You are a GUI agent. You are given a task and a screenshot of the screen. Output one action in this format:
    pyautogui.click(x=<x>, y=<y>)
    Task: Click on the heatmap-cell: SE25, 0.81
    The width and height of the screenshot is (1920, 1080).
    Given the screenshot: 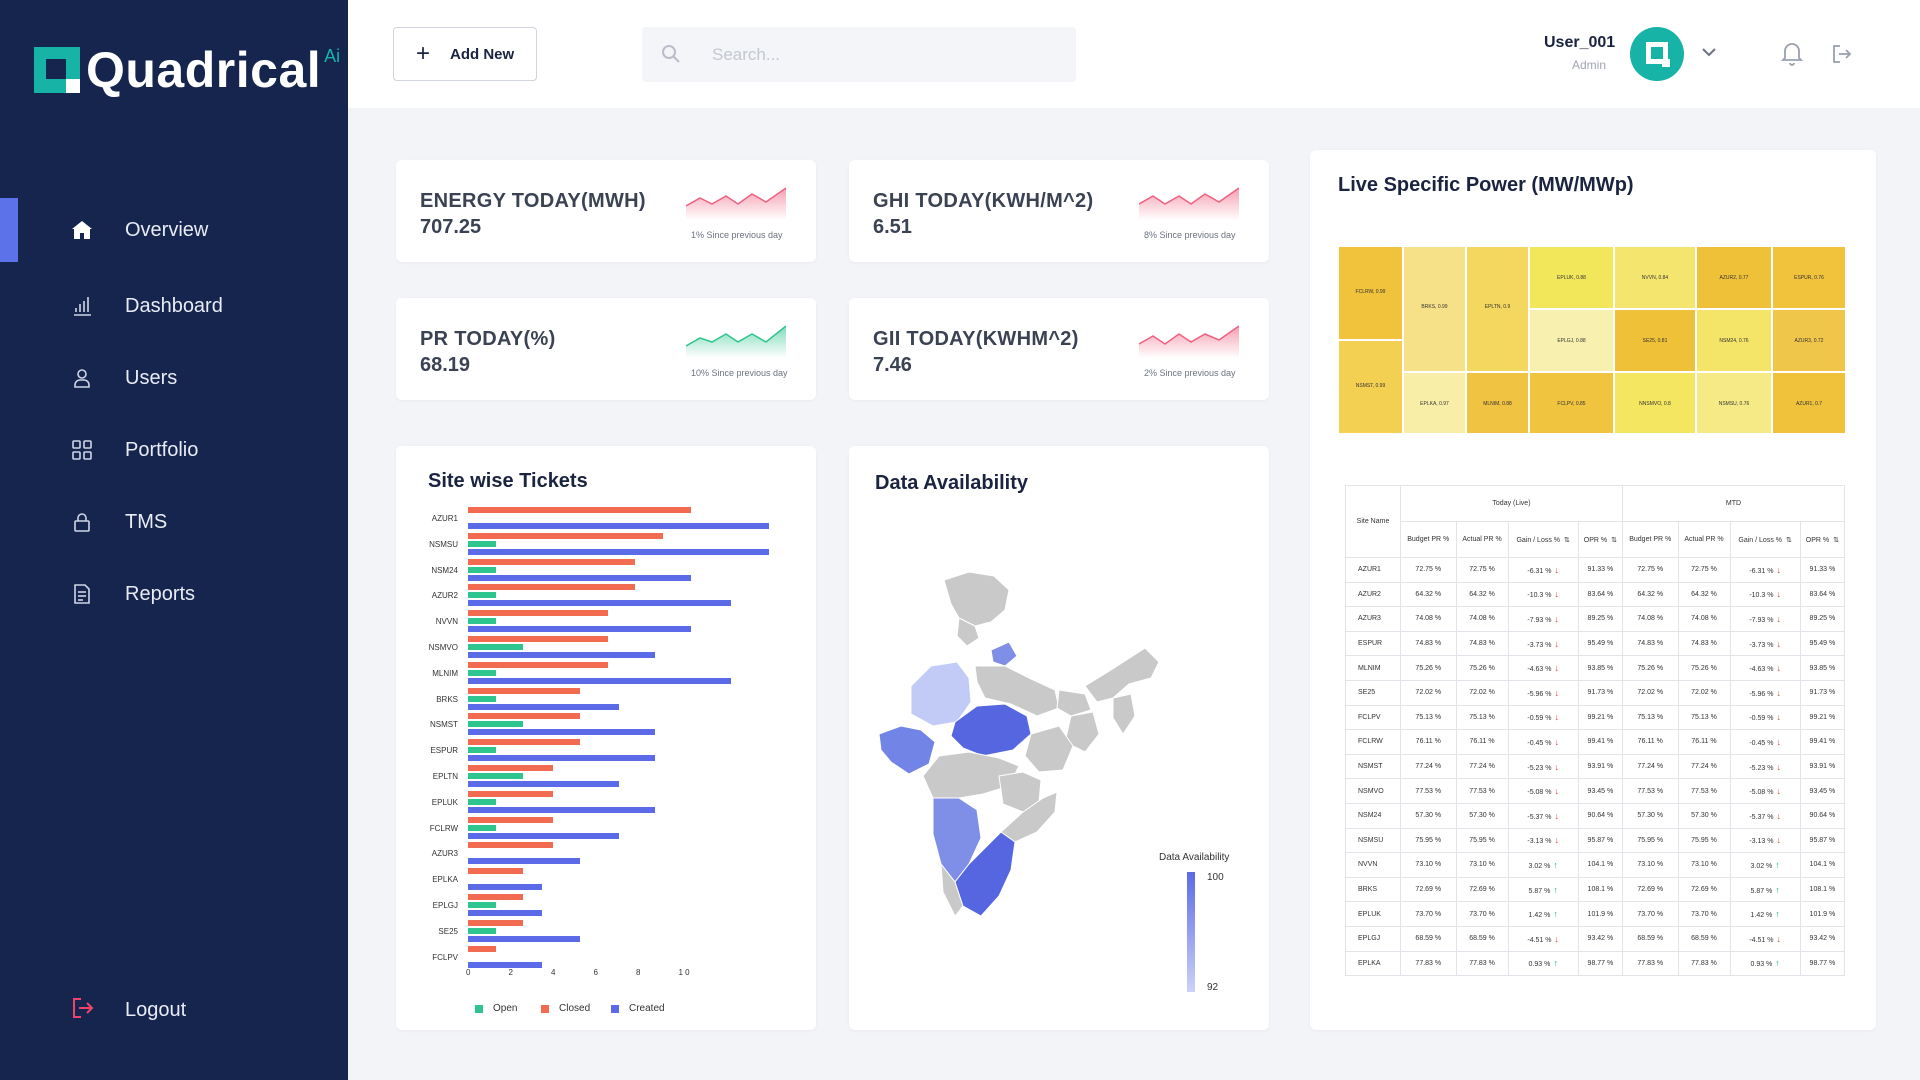 What is the action you would take?
    pyautogui.click(x=1655, y=340)
    